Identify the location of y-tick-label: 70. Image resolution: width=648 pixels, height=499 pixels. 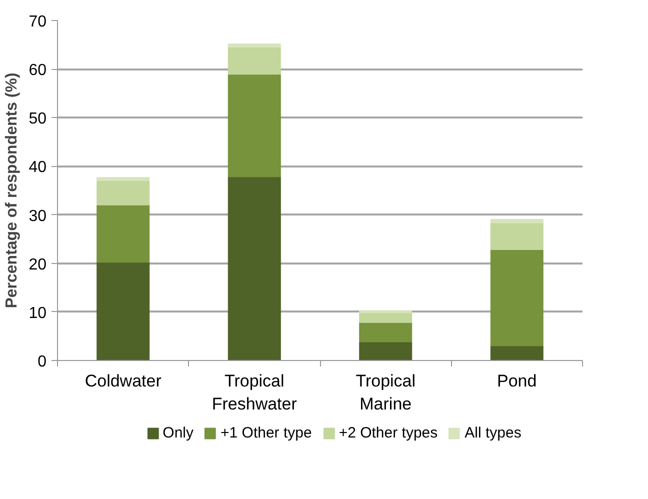
(37, 22).